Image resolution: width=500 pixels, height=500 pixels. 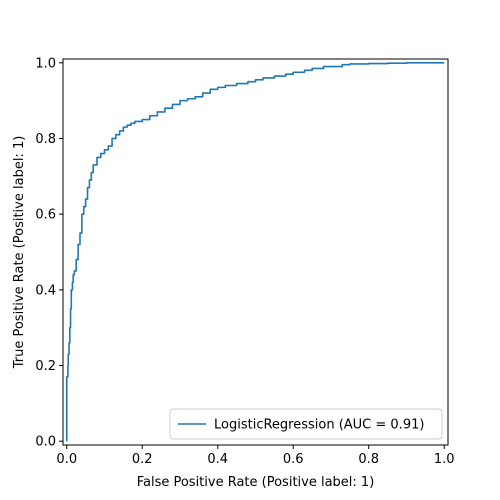 What do you see at coordinates (255, 456) in the screenshot?
I see `x-ticks: 0.0 0.2 0.4 0.6 0.8 1.0` at bounding box center [255, 456].